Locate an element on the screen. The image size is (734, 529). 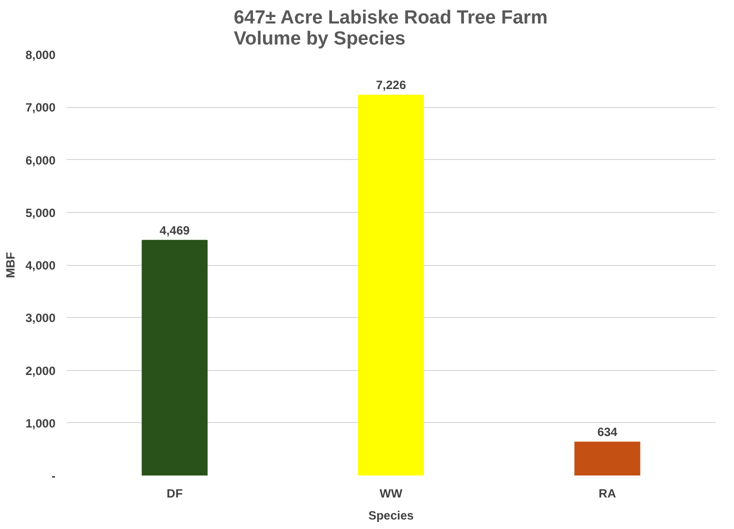
x-tick-label: DF is located at coordinates (174, 493).